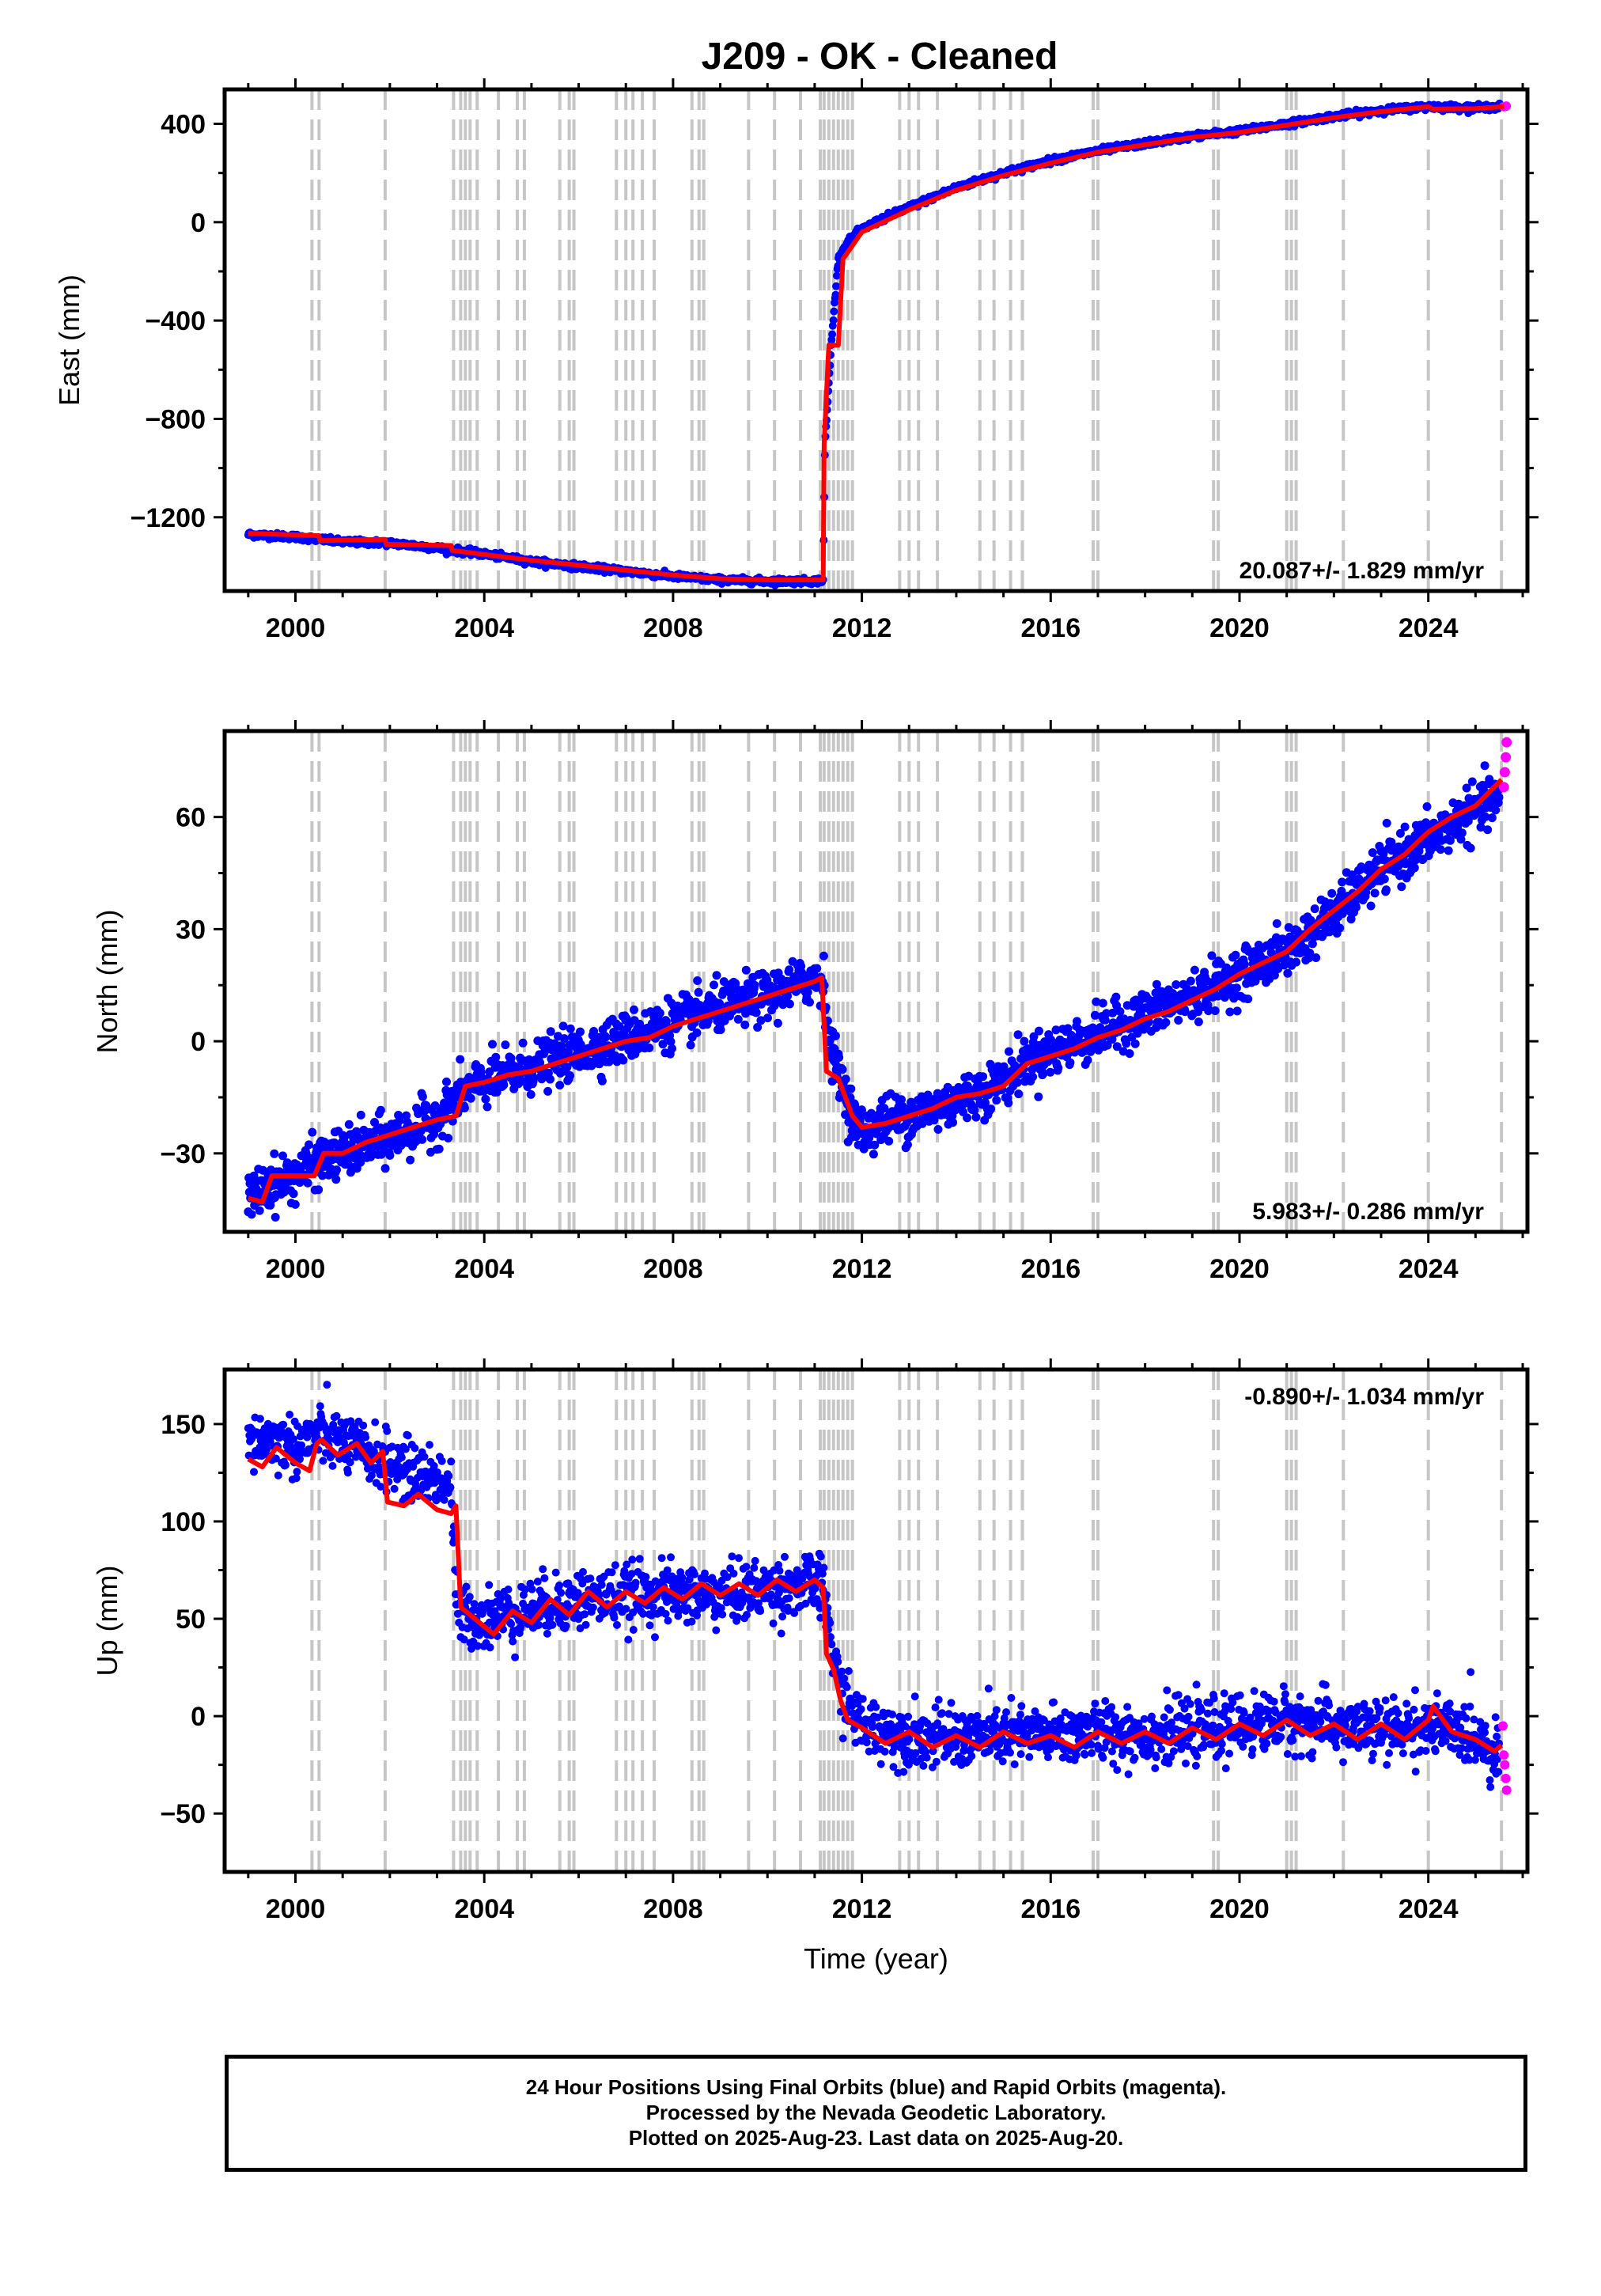  Describe the element at coordinates (1506, 742) in the screenshot. I see `rapid-orbit-point` at that location.